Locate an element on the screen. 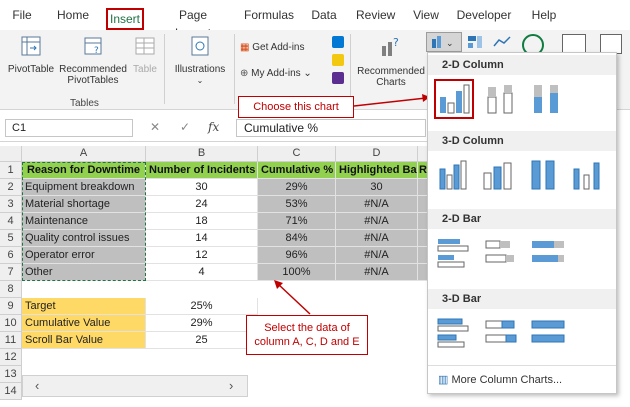 The image size is (630, 407). visio-icon is located at coordinates (338, 42).